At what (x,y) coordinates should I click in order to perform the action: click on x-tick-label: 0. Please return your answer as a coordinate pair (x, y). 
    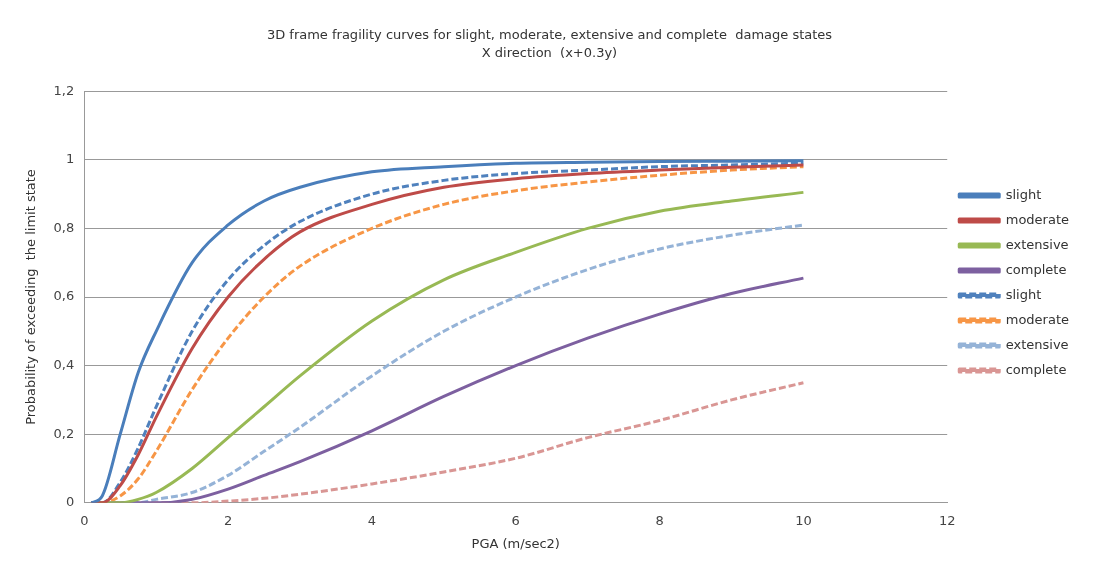
    Looking at the image, I should click on (84, 520).